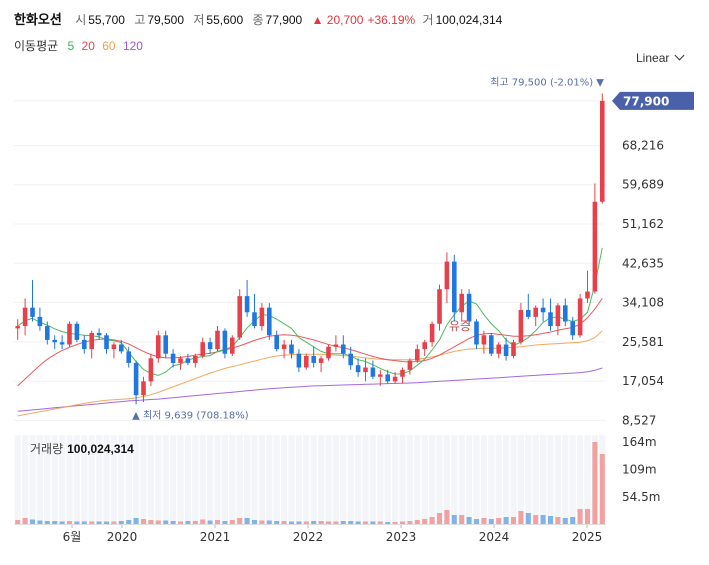 The height and width of the screenshot is (565, 709). I want to click on time-axis: 6월 2020 2021 2022 2023 2024 2025, so click(310, 534).